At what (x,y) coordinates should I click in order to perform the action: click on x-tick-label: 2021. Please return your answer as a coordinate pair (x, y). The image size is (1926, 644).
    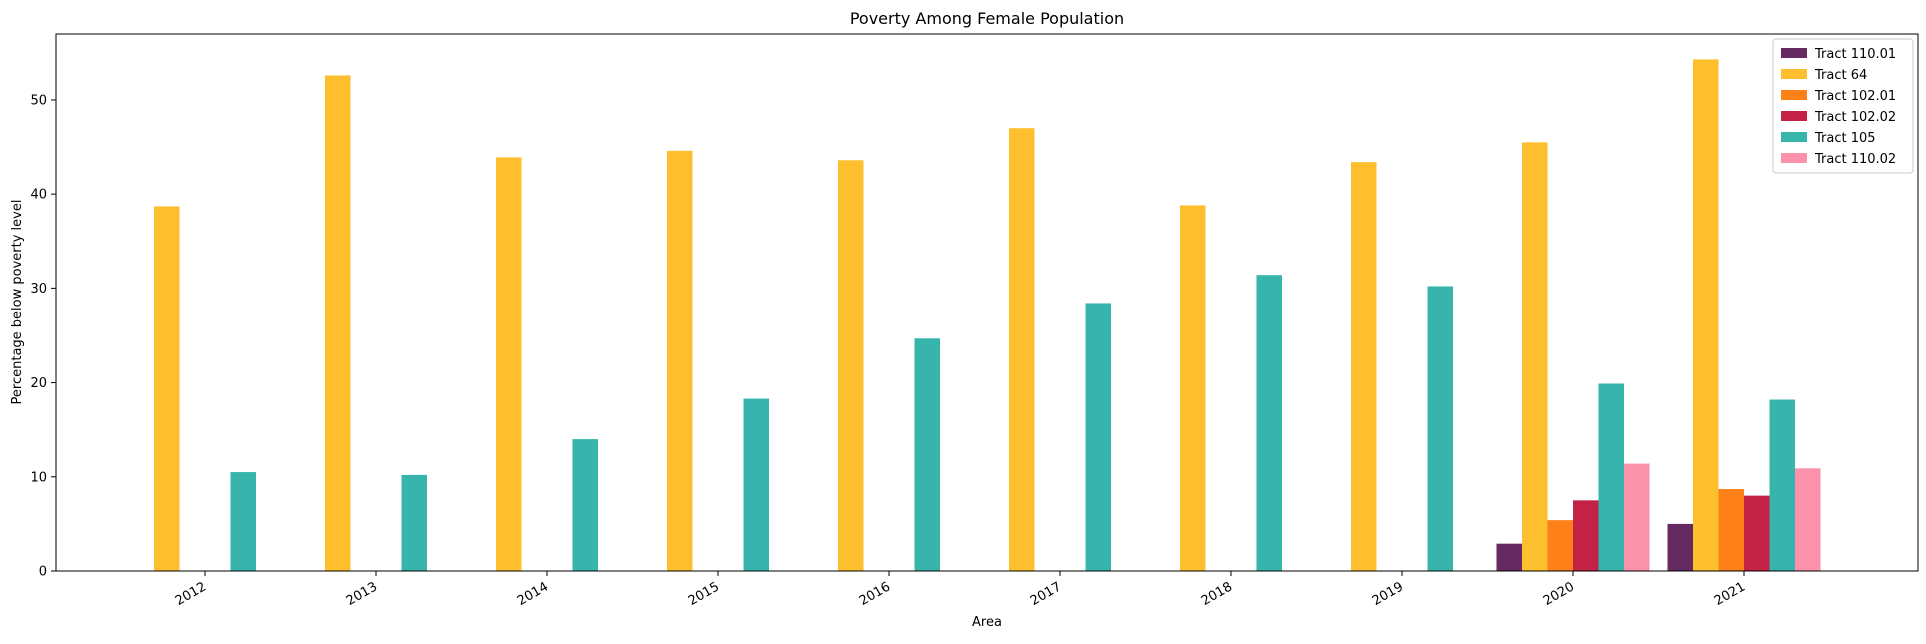
    Looking at the image, I should click on (1730, 594).